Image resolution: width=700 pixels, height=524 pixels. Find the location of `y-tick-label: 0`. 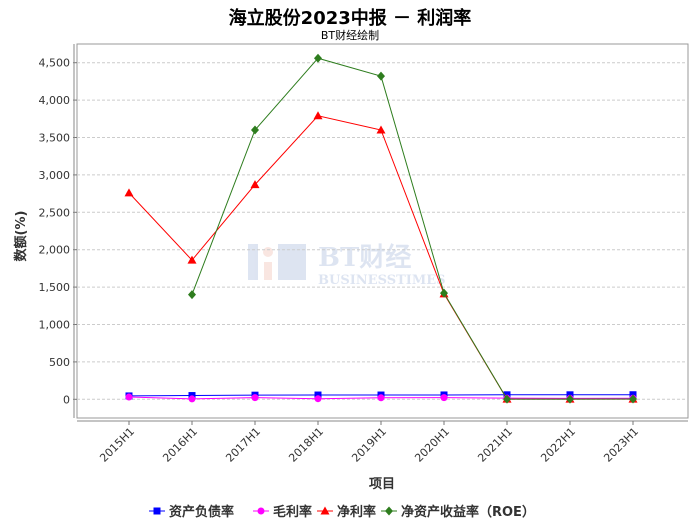

y-tick-label: 0 is located at coordinates (66, 399).